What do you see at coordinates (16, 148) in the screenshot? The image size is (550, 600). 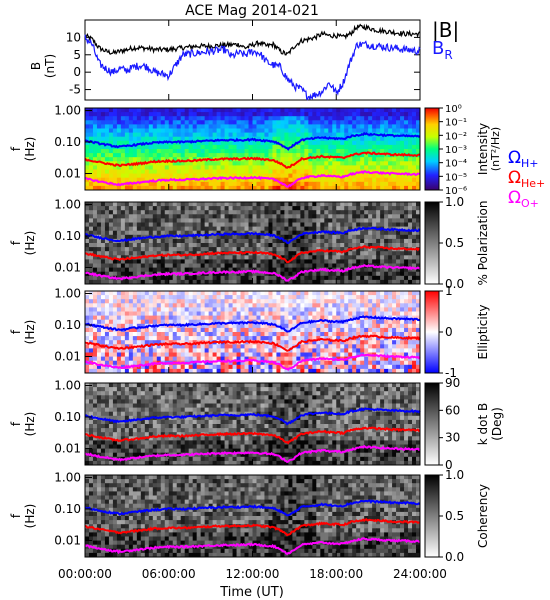 I see `freq-ylabel-line1: f` at bounding box center [16, 148].